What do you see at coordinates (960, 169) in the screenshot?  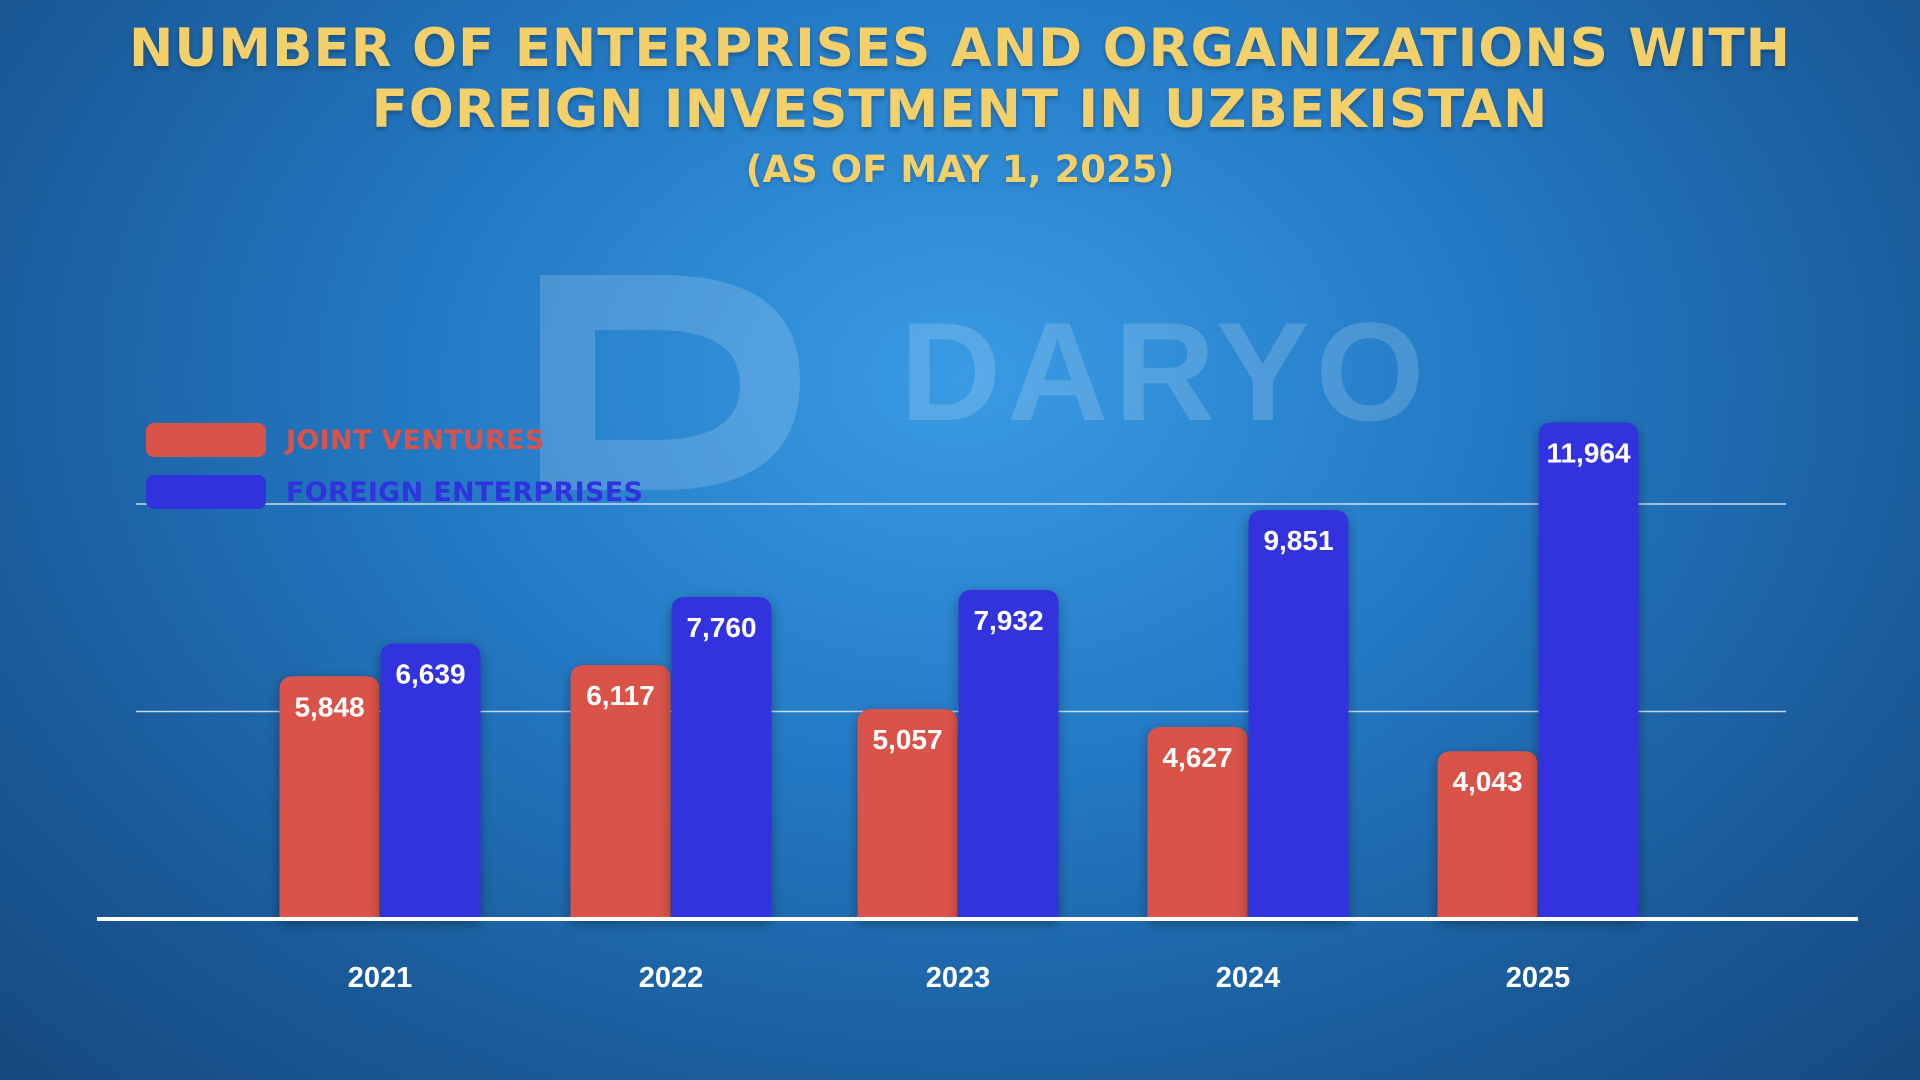 I see `chart-subtitle: (AS OF MAY 1, 2025)` at bounding box center [960, 169].